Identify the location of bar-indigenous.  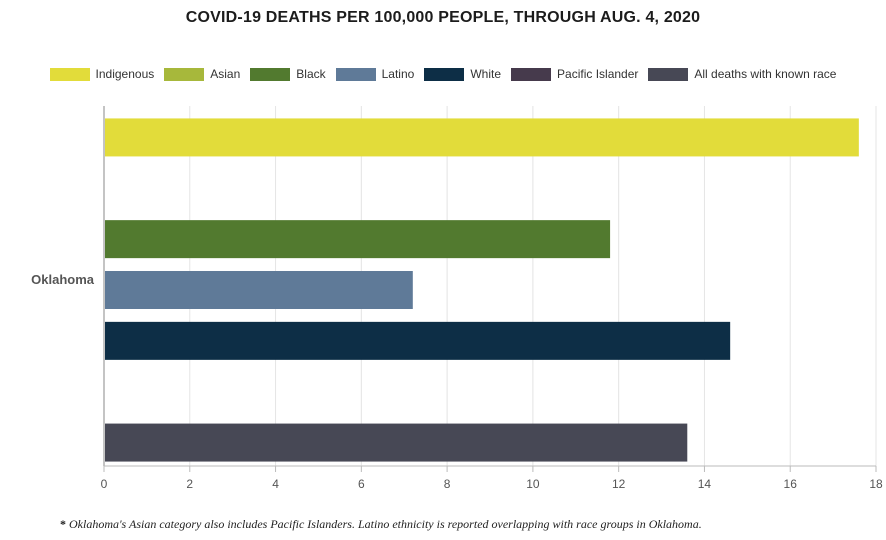
(482, 137).